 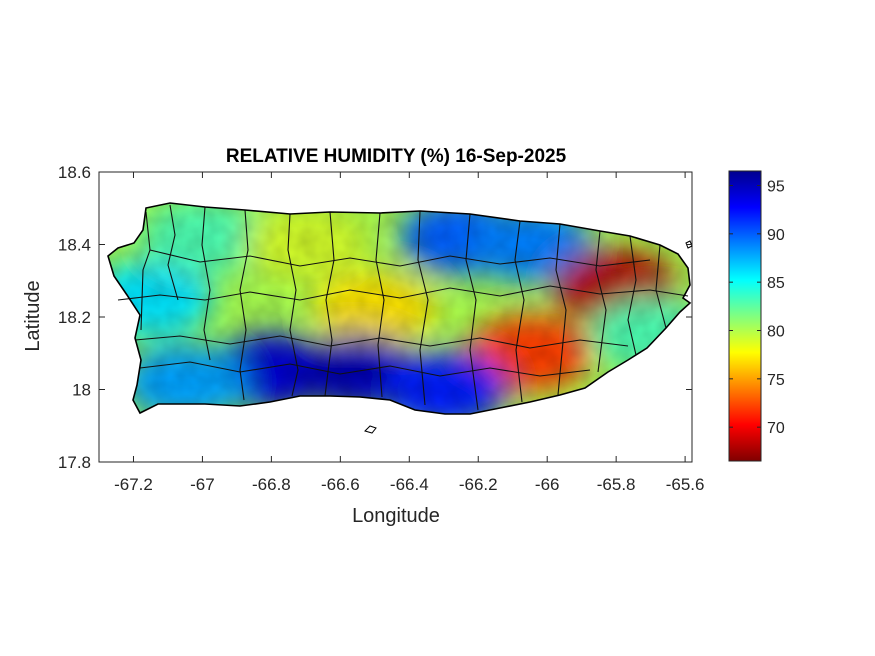 What do you see at coordinates (396, 156) in the screenshot?
I see `chart-title: RELATIVE HUMIDITY (%) 16-Sep-2025` at bounding box center [396, 156].